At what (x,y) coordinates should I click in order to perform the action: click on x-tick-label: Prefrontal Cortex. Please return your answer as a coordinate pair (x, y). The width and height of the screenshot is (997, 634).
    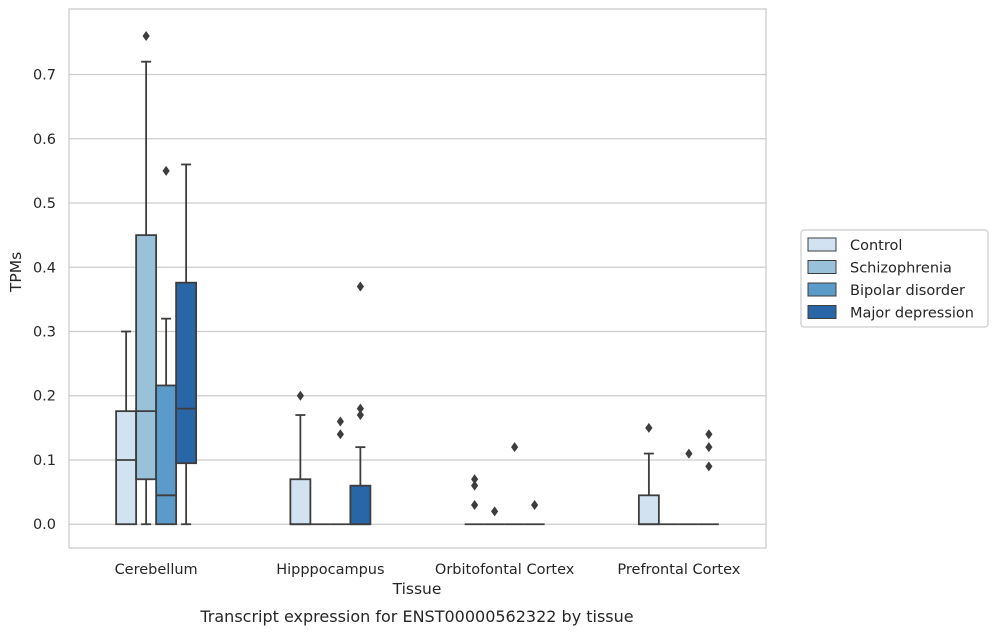
    Looking at the image, I should click on (678, 570).